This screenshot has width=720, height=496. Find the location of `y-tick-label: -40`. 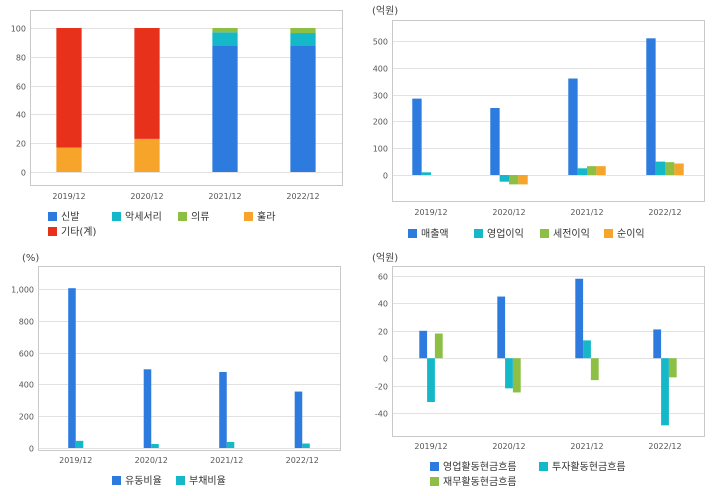

y-tick-label: -40 is located at coordinates (381, 414).